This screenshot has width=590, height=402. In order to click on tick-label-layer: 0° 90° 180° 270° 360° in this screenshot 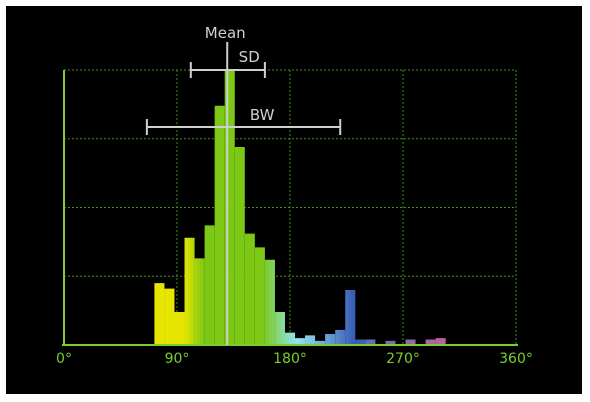, I will do `click(294, 359)`.